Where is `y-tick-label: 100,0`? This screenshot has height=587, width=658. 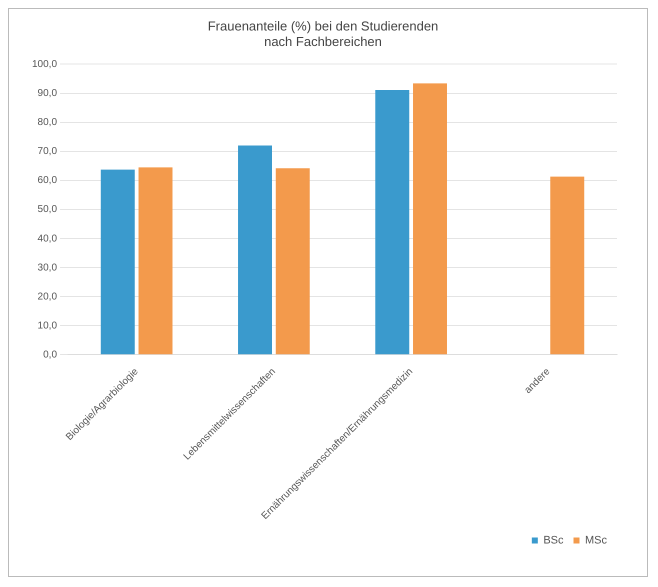 y-tick-label: 100,0 is located at coordinates (45, 64).